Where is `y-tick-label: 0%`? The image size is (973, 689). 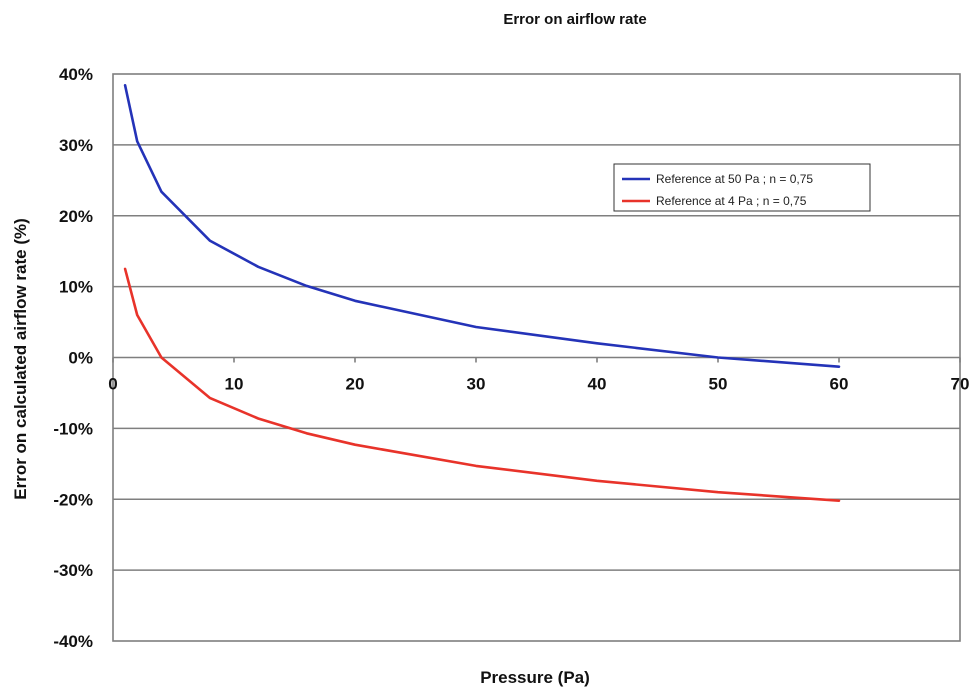
y-tick-label: 0% is located at coordinates (80, 358).